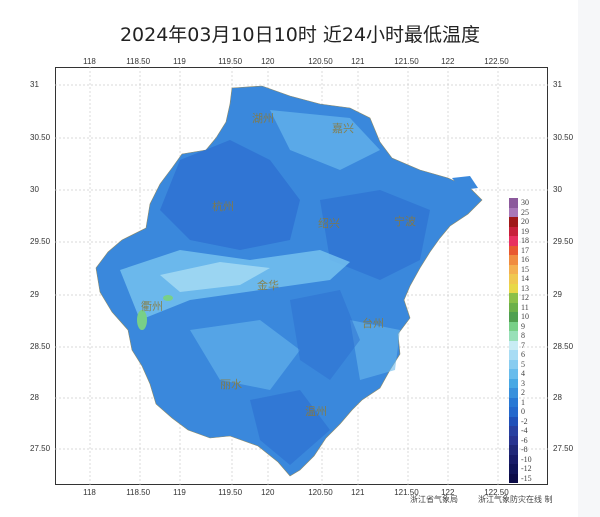 The height and width of the screenshot is (517, 600). What do you see at coordinates (34, 294) in the screenshot?
I see `lat-tick-left: 29` at bounding box center [34, 294].